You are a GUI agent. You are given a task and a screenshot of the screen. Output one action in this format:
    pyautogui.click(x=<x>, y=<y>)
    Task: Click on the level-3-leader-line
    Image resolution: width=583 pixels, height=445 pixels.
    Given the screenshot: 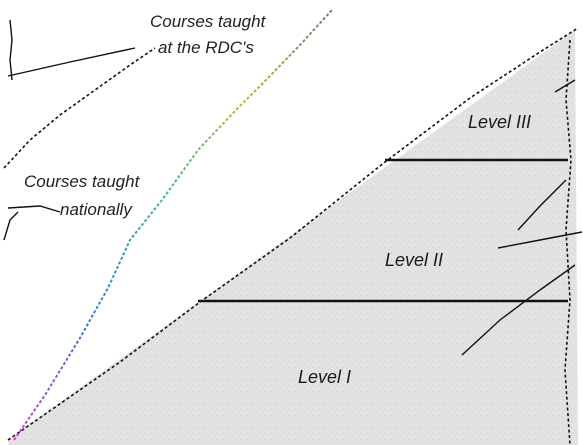 What is the action you would take?
    pyautogui.click(x=565, y=86)
    